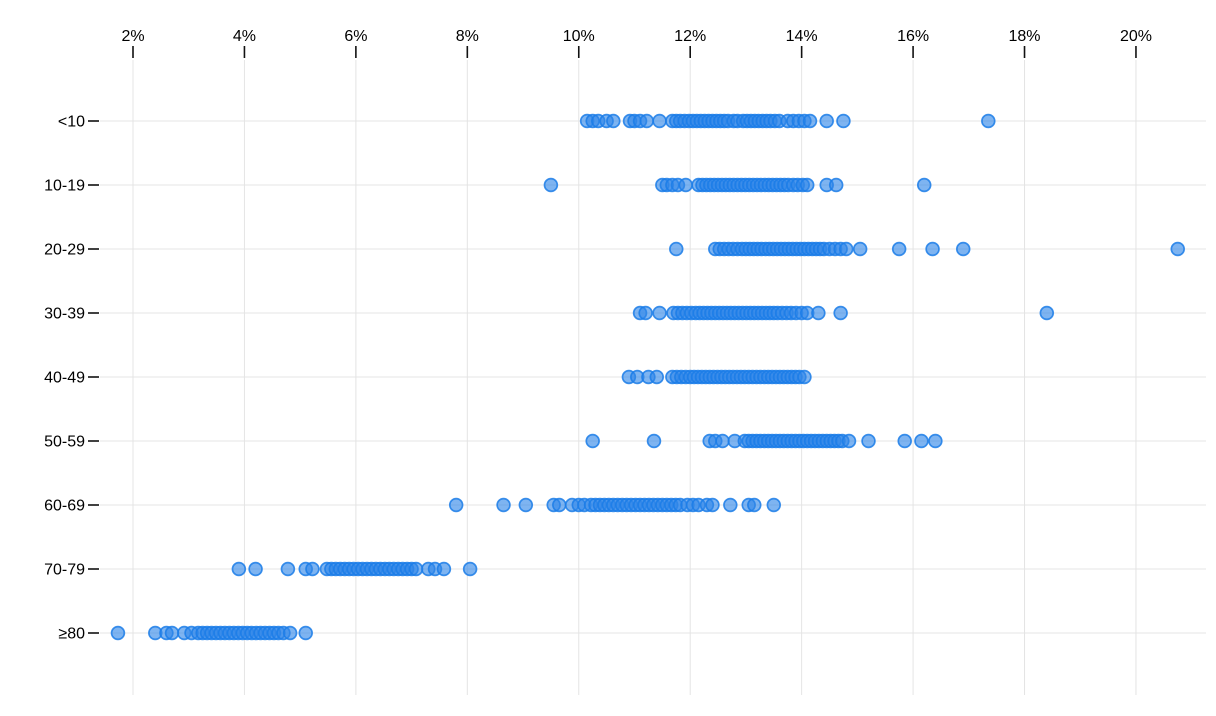 The height and width of the screenshot is (716, 1216). Describe the element at coordinates (64, 186) in the screenshot. I see `y-axis-tick-label: 10-19` at that location.